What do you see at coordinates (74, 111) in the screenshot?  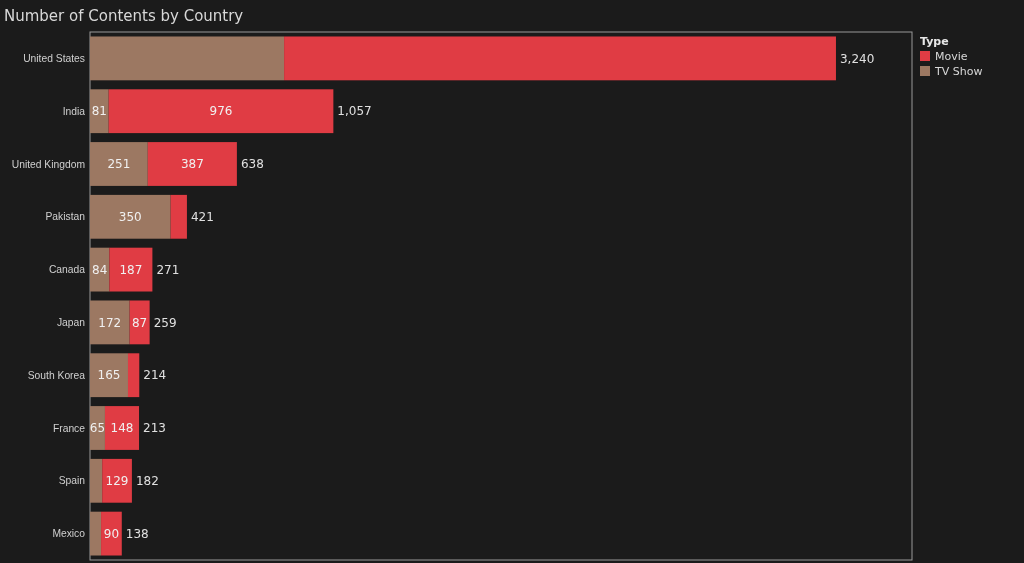 I see `y-tick-label: India` at bounding box center [74, 111].